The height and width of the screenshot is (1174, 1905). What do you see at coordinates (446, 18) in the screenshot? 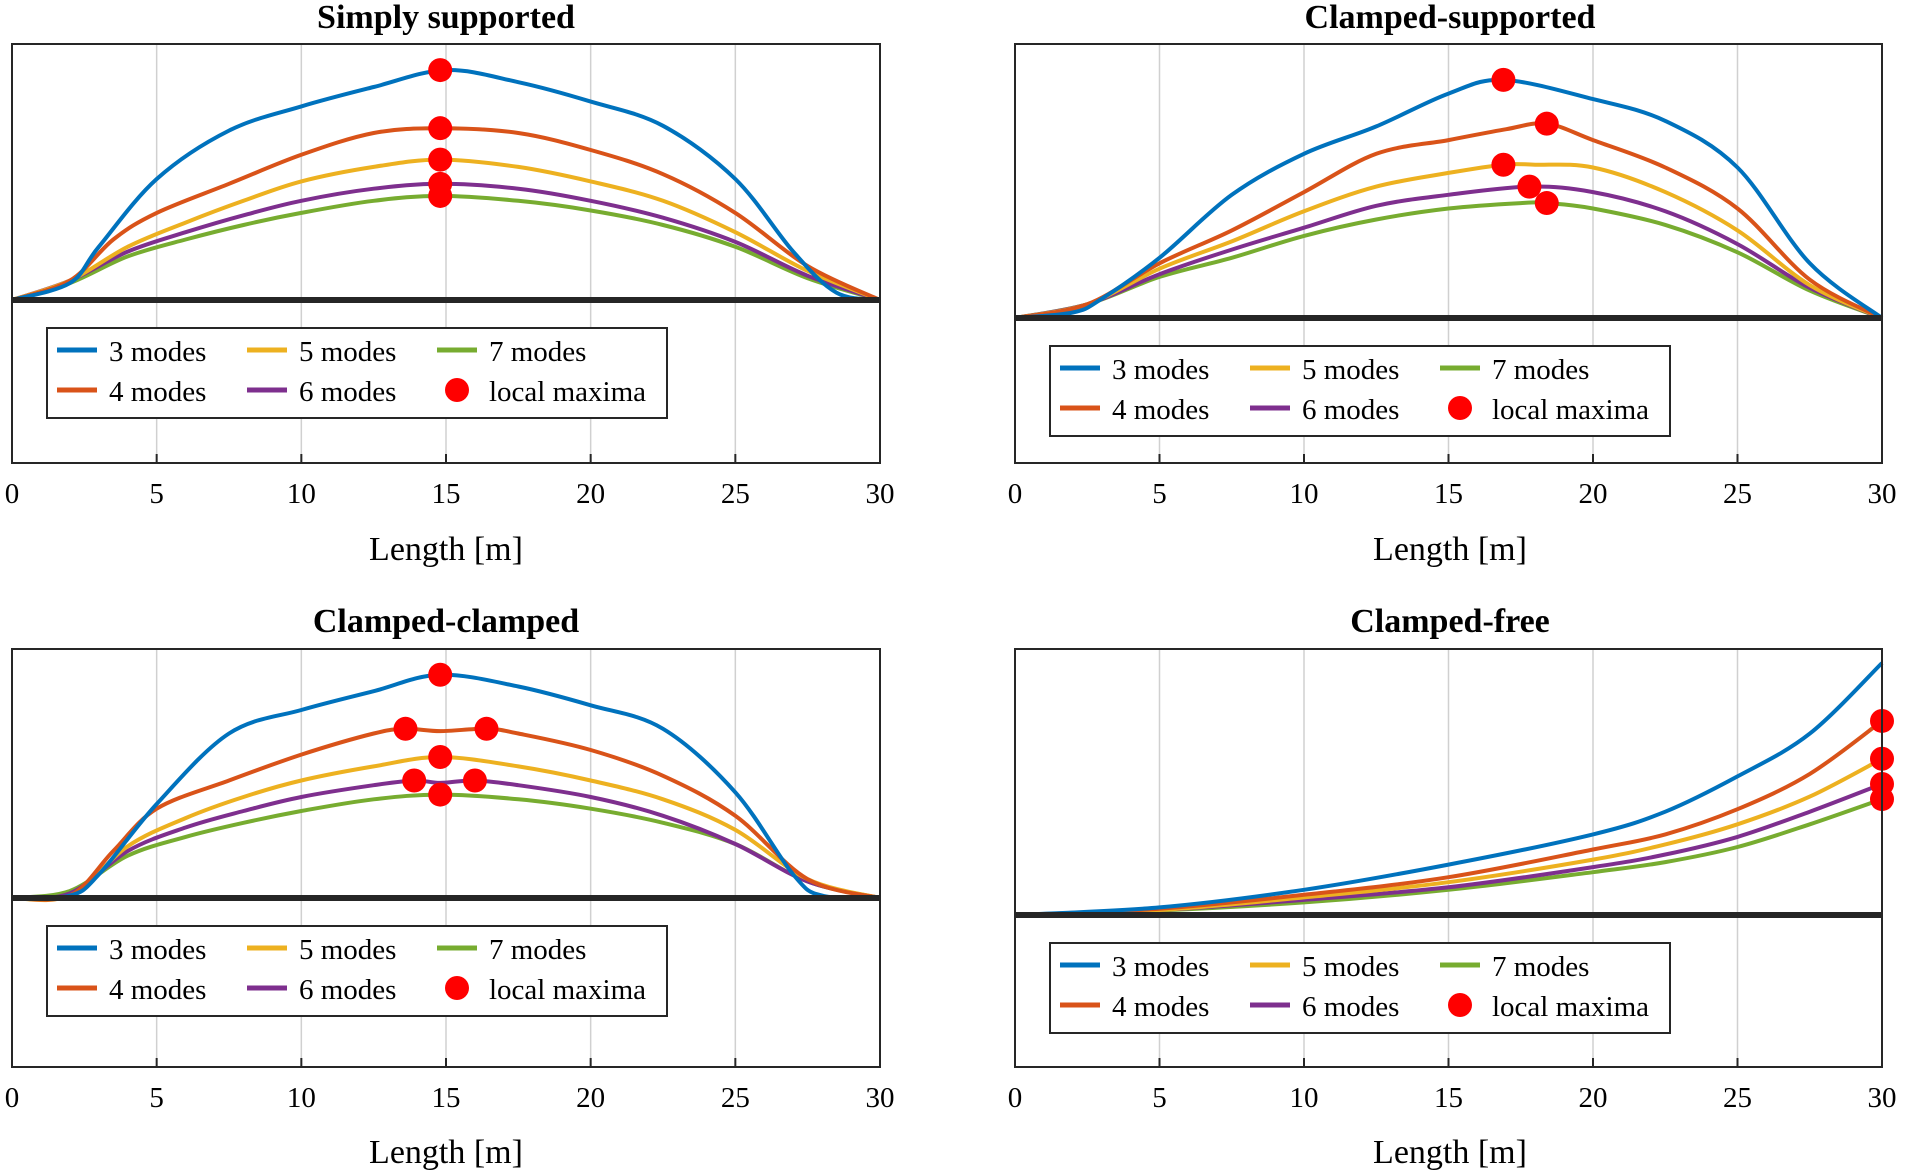
I see `panel-title: Simply supported` at bounding box center [446, 18].